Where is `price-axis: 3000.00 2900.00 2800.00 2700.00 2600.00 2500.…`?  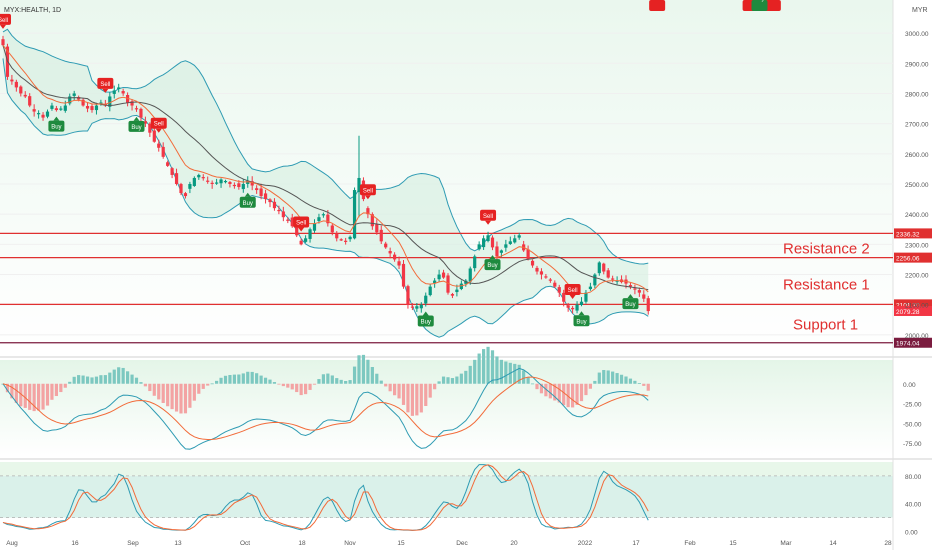 price-axis: 3000.00 2900.00 2800.00 2700.00 2600.00 2500.… is located at coordinates (916, 283).